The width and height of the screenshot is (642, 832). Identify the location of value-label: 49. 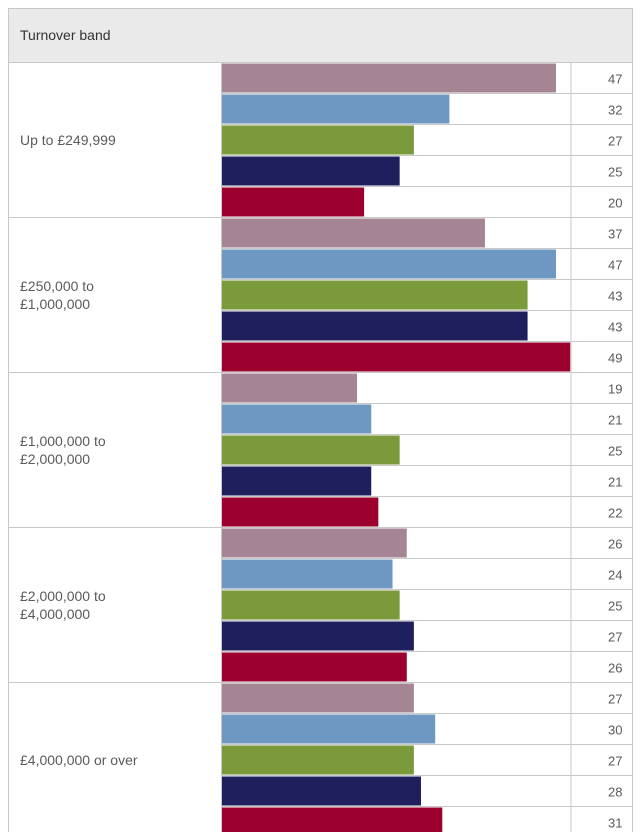
(615, 358).